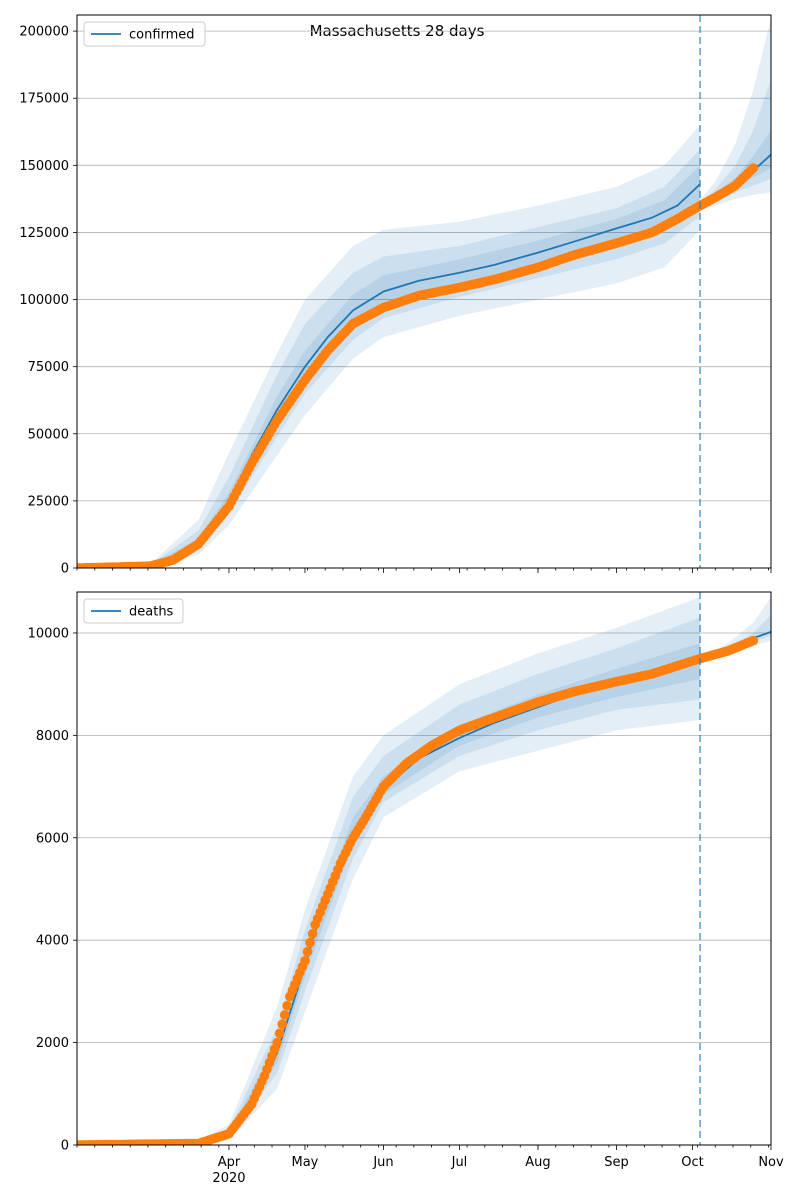 The image size is (800, 1200). What do you see at coordinates (48, 434) in the screenshot?
I see `y-tick-label: 50000` at bounding box center [48, 434].